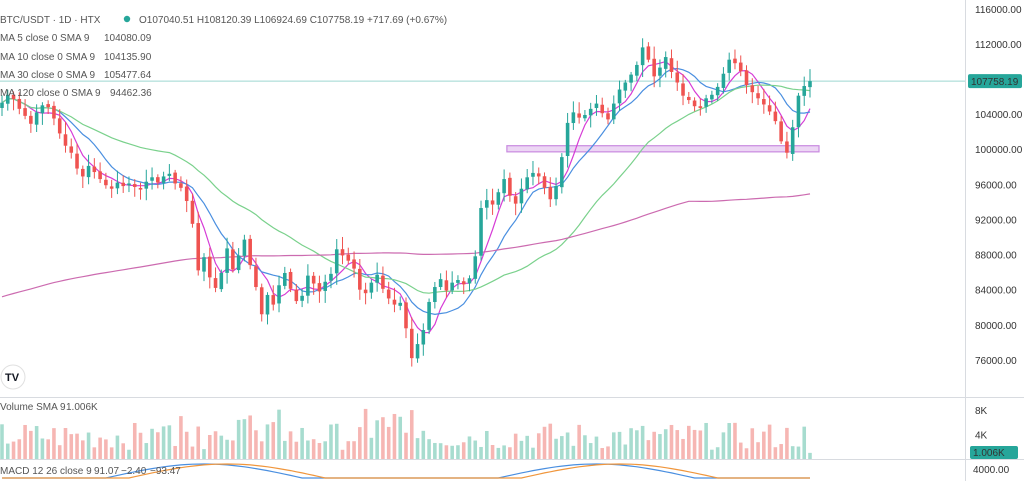 This screenshot has height=481, width=1024. Describe the element at coordinates (47, 75) in the screenshot. I see `ma30-label: MA 30 close 0 SMA 9` at that location.